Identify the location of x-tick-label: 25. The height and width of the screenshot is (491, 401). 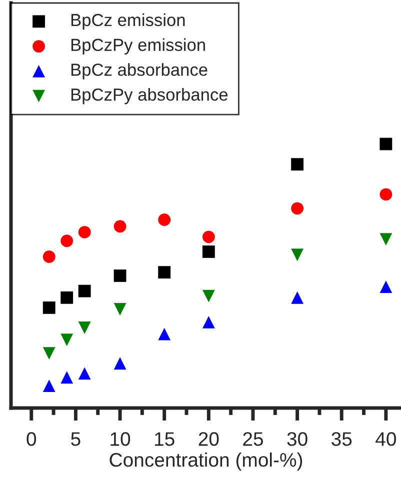
(253, 439).